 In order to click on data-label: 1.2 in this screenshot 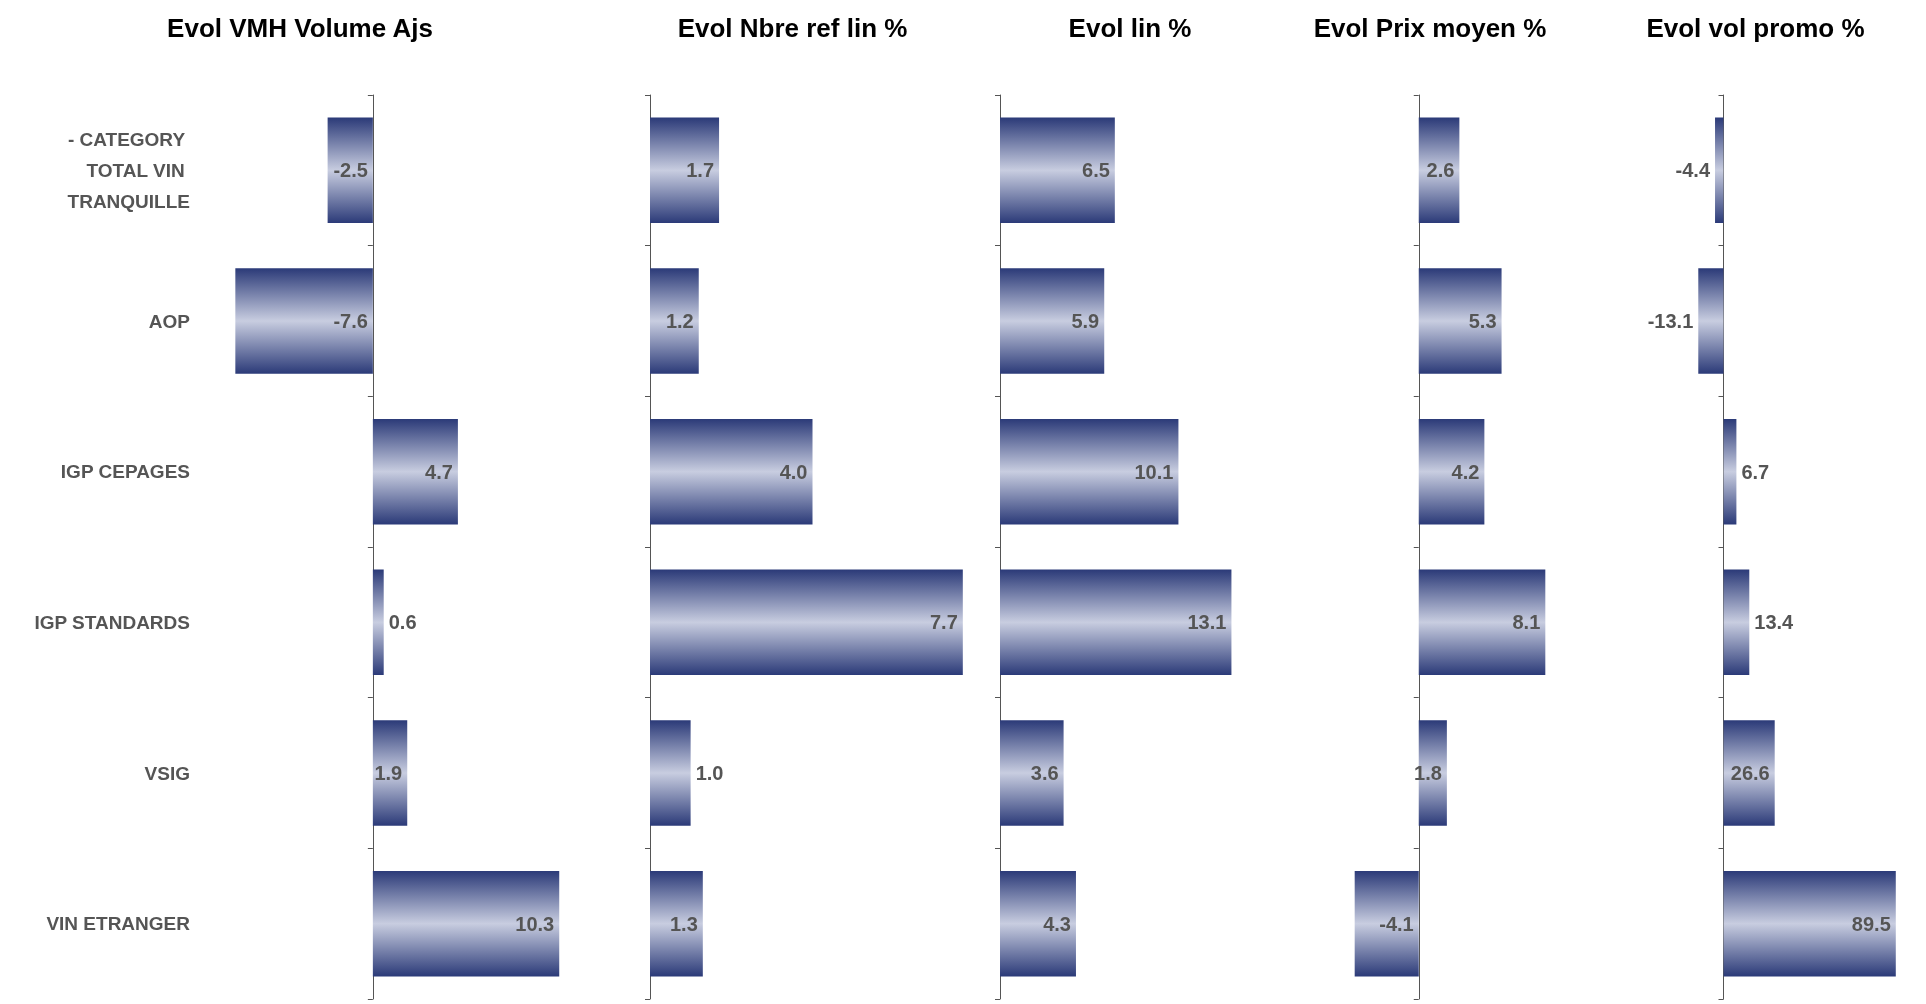, I will do `click(679, 321)`.